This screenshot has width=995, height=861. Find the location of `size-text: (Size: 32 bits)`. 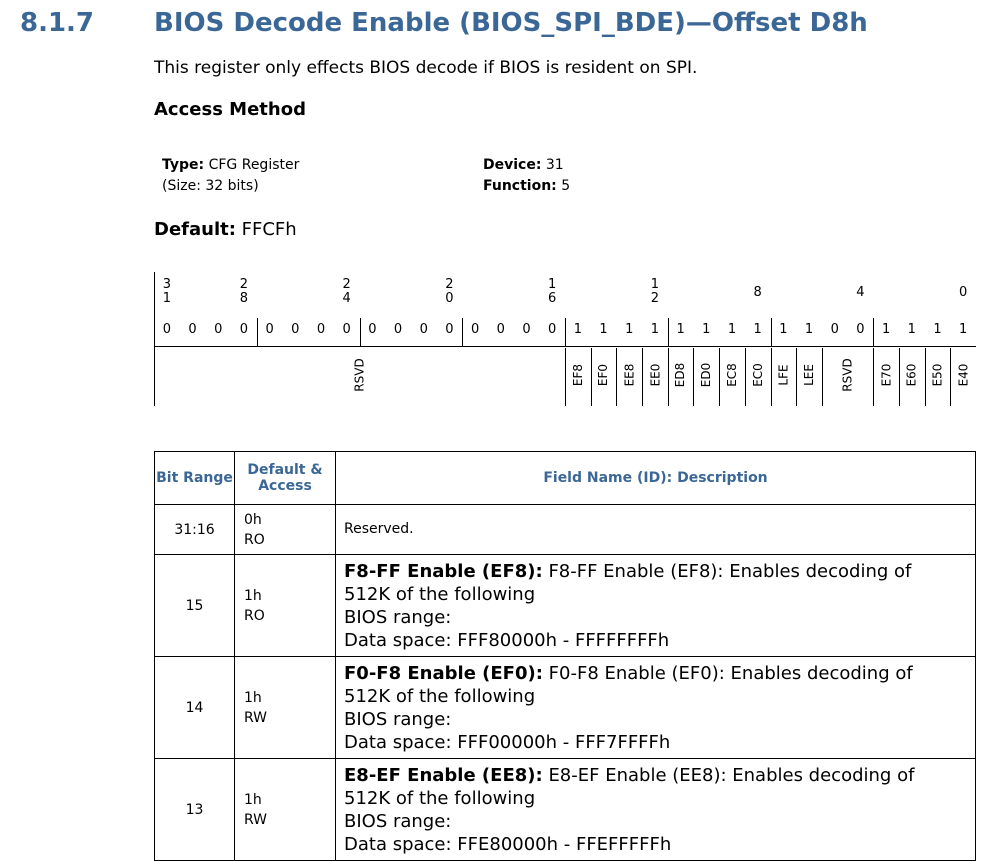

size-text: (Size: 32 bits) is located at coordinates (210, 186).